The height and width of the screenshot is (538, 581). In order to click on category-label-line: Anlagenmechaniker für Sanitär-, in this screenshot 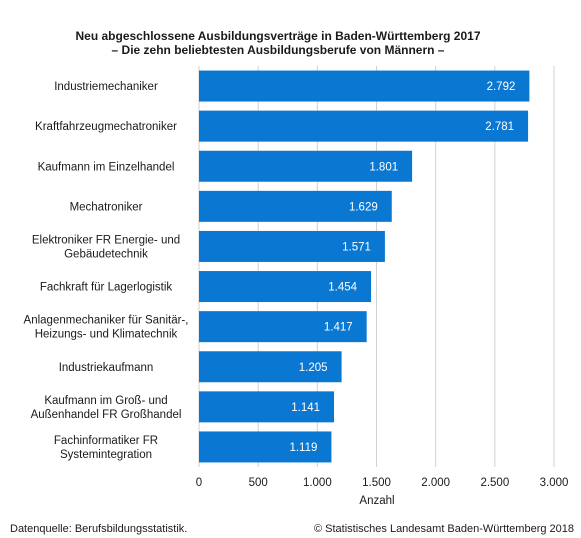, I will do `click(106, 321)`.